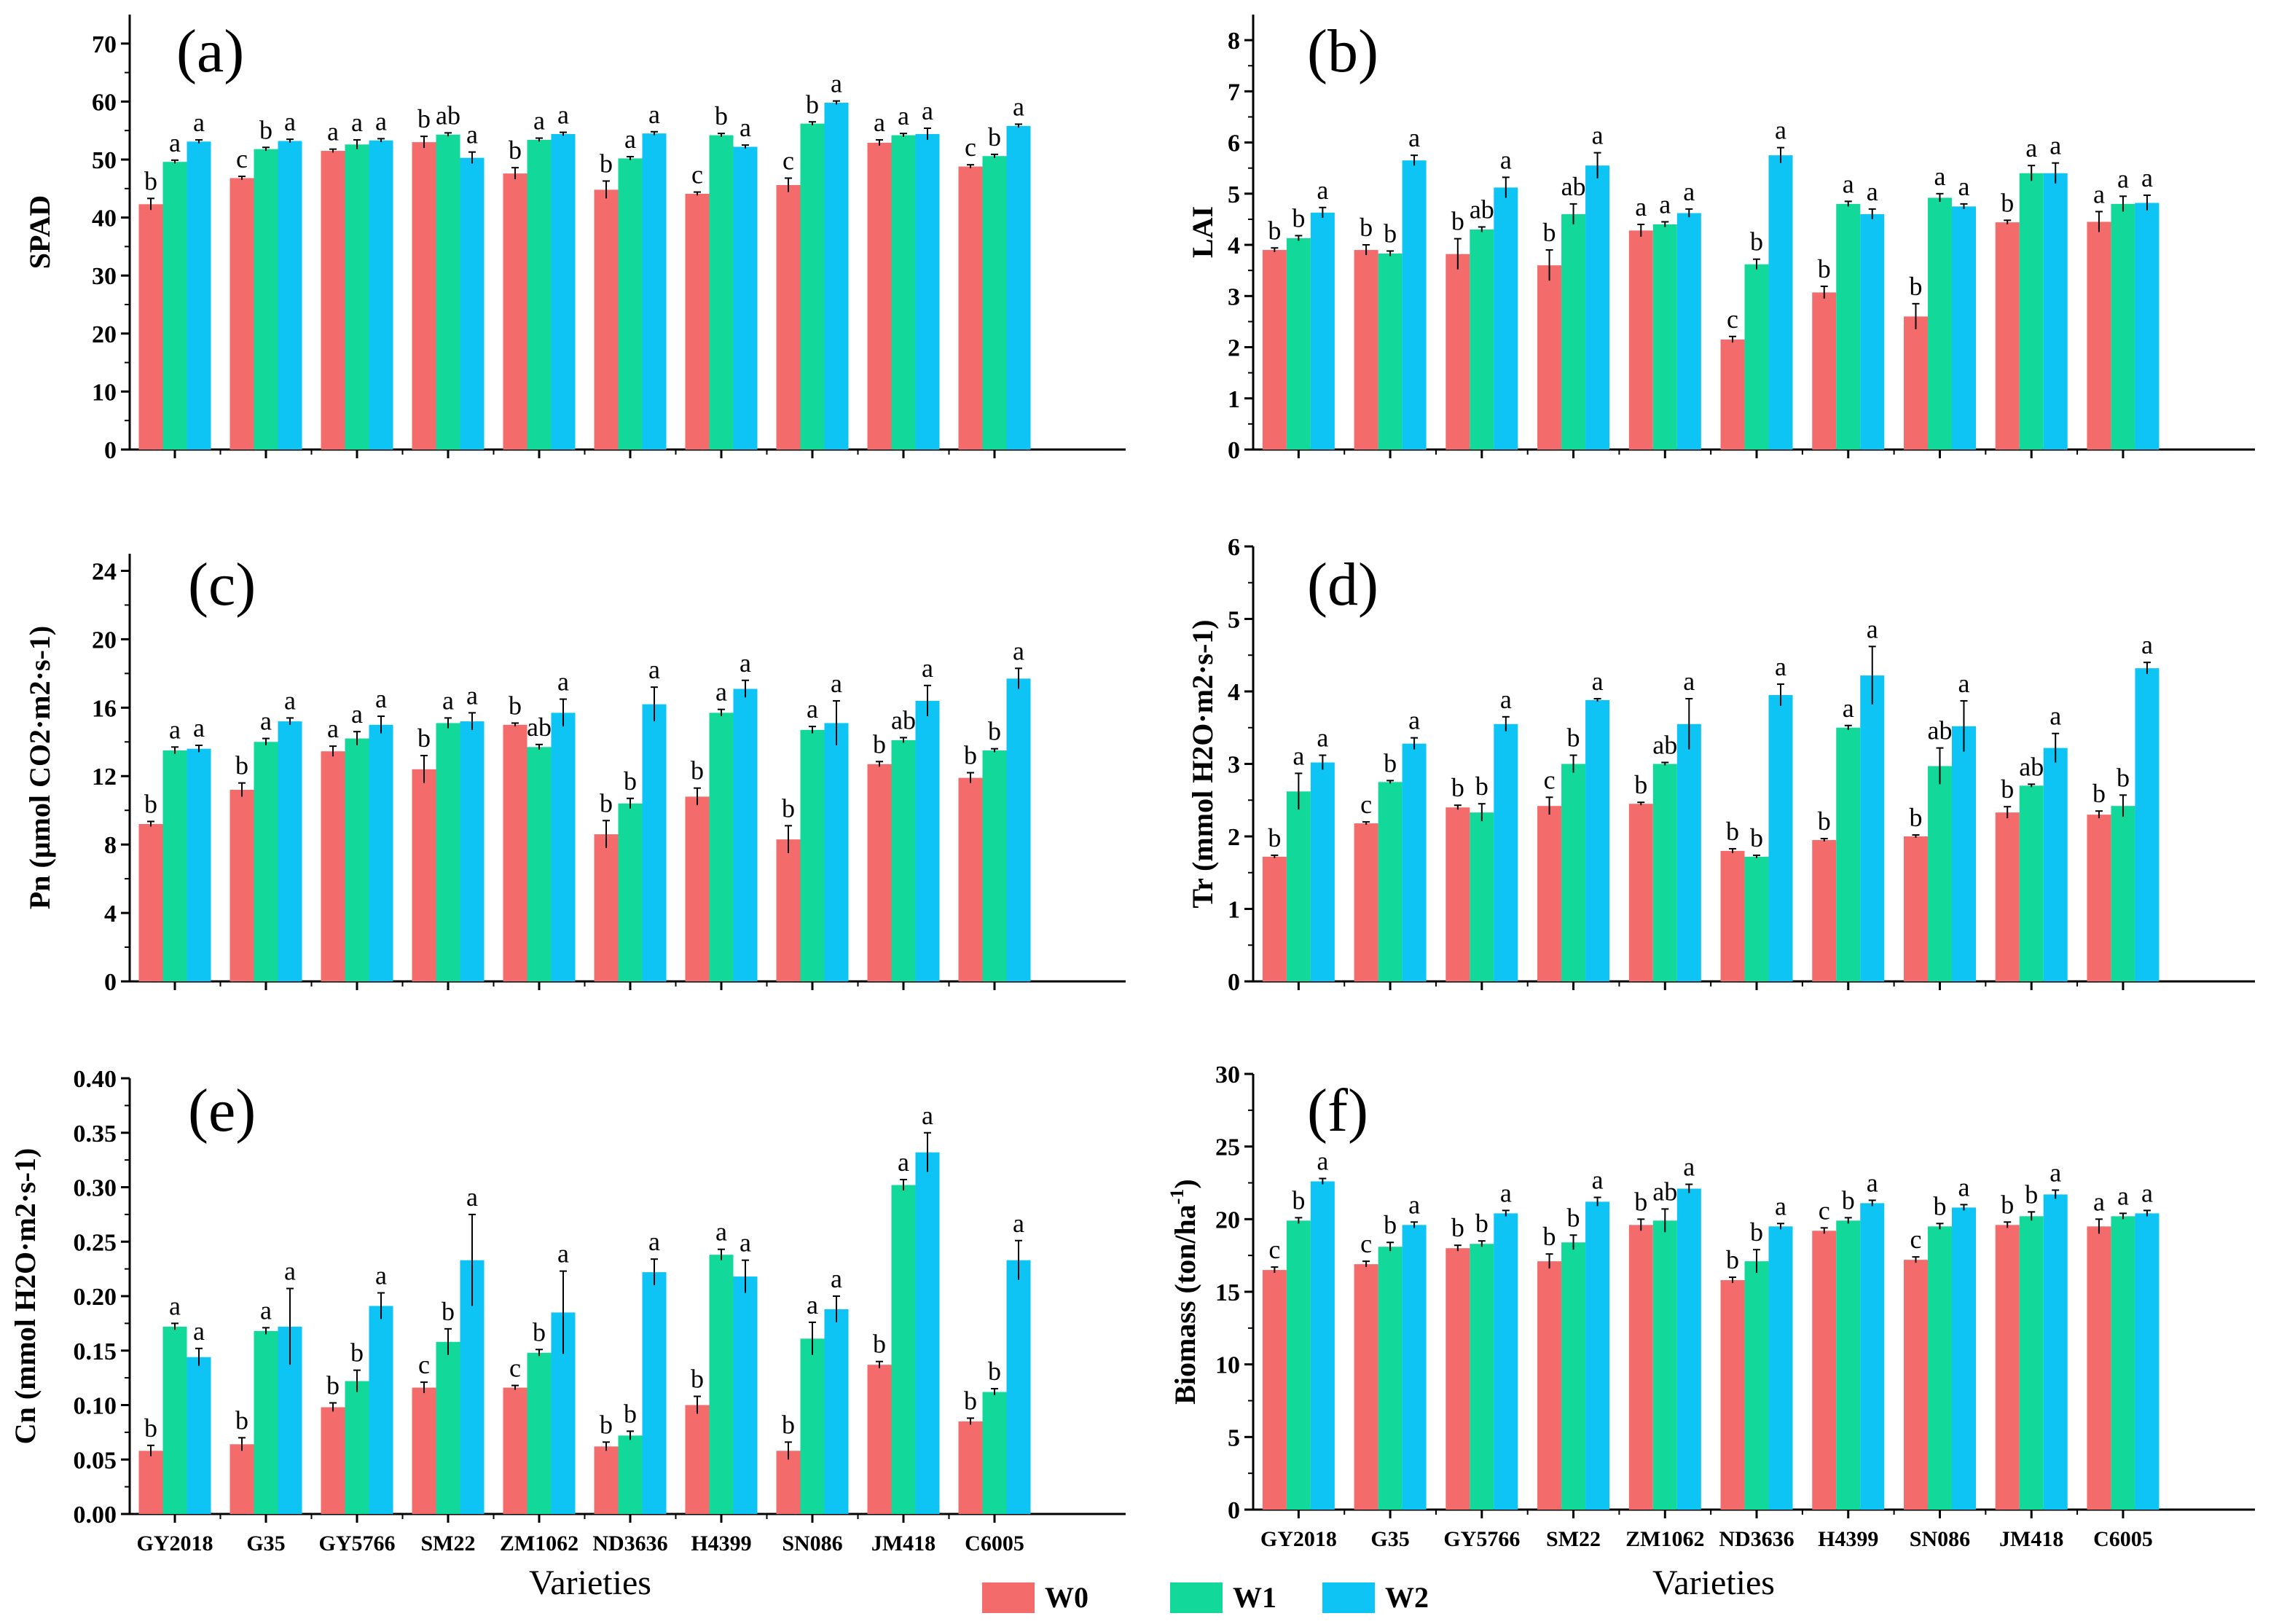  What do you see at coordinates (1234, 837) in the screenshot?
I see `y-tick-label: 2` at bounding box center [1234, 837].